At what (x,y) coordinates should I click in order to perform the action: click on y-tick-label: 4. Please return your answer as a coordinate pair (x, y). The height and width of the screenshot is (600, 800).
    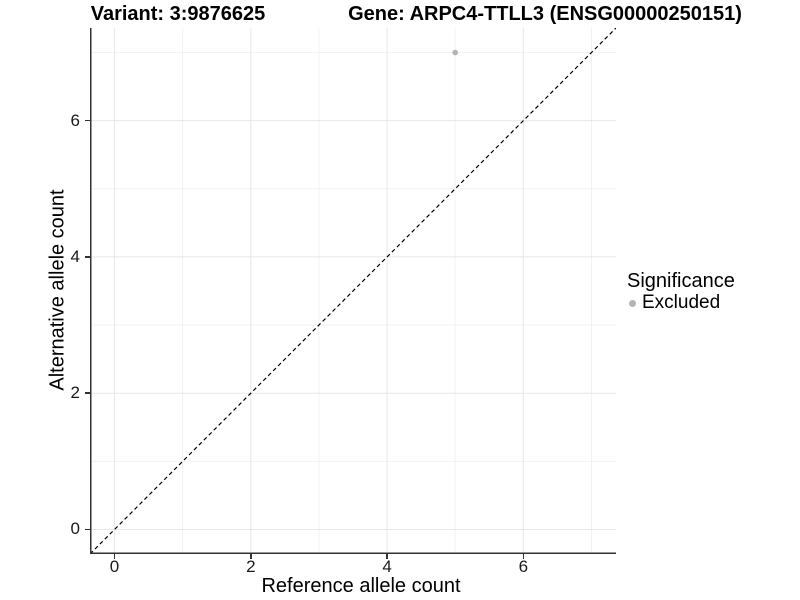
    Looking at the image, I should click on (75, 256).